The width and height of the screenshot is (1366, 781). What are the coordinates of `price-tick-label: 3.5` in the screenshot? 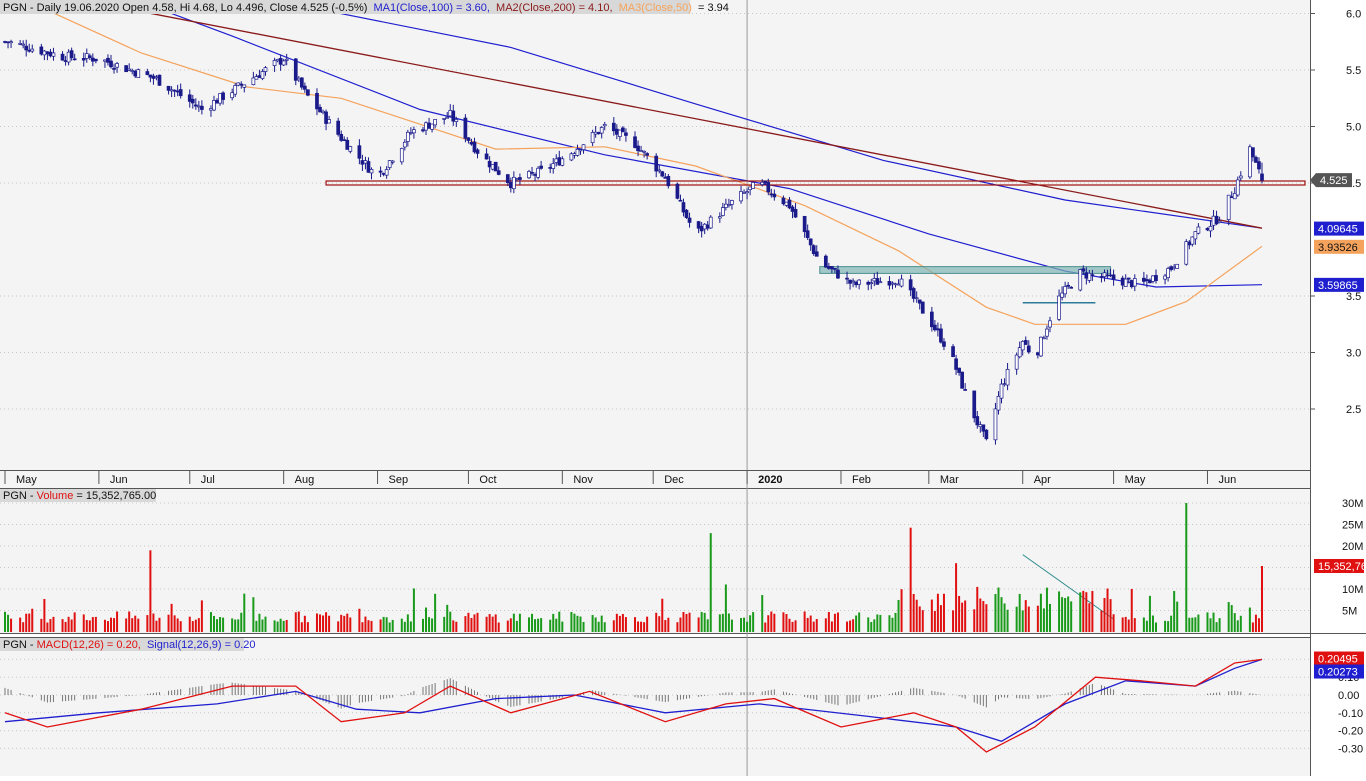 It's located at (1353, 297).